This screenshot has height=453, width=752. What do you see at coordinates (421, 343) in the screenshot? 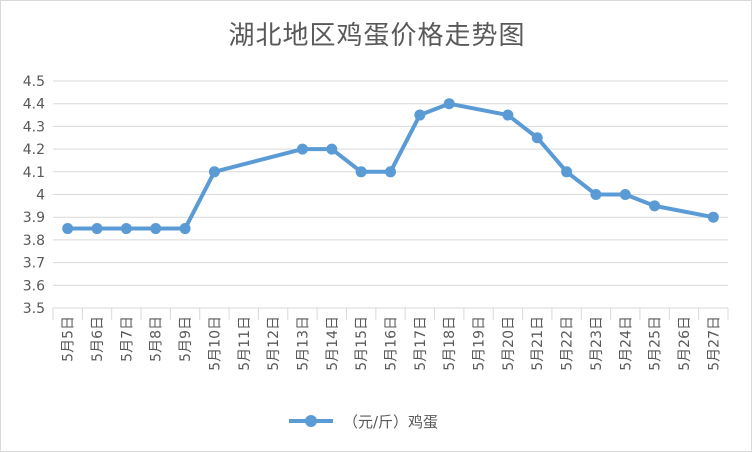
I see `x-tick-label: 5月17日` at bounding box center [421, 343].